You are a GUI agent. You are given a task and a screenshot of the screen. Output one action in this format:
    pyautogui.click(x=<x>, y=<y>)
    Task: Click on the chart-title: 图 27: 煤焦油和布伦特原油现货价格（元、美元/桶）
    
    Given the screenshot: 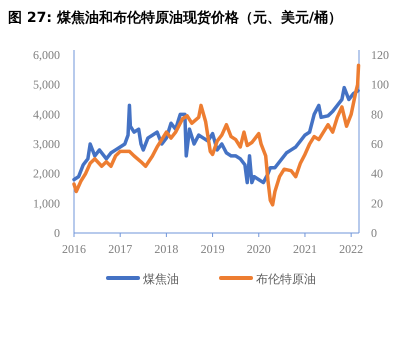 What is the action you would take?
    pyautogui.click(x=175, y=17)
    